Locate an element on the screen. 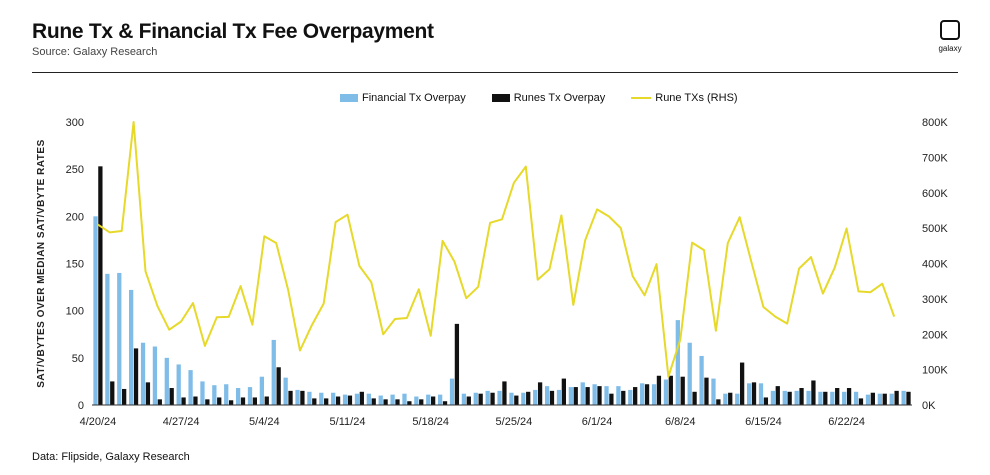 The width and height of the screenshot is (990, 475). y-tick-label: 150 is located at coordinates (75, 265).